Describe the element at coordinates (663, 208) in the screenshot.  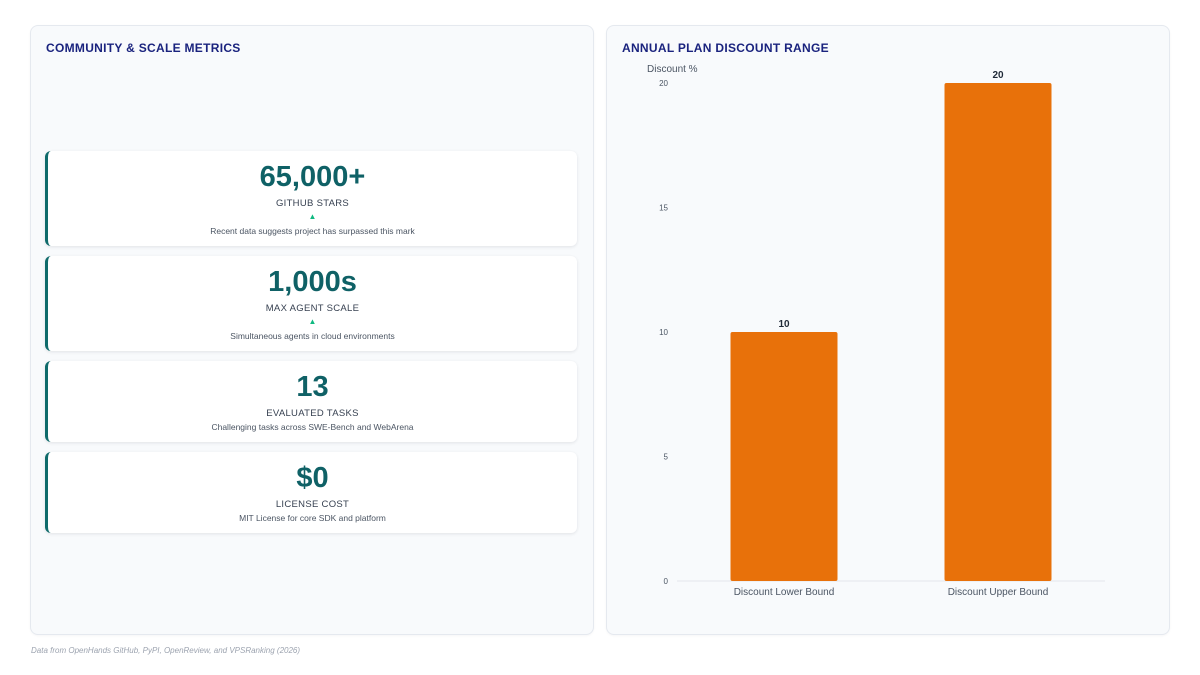
I see `y-tick-label: 15` at that location.